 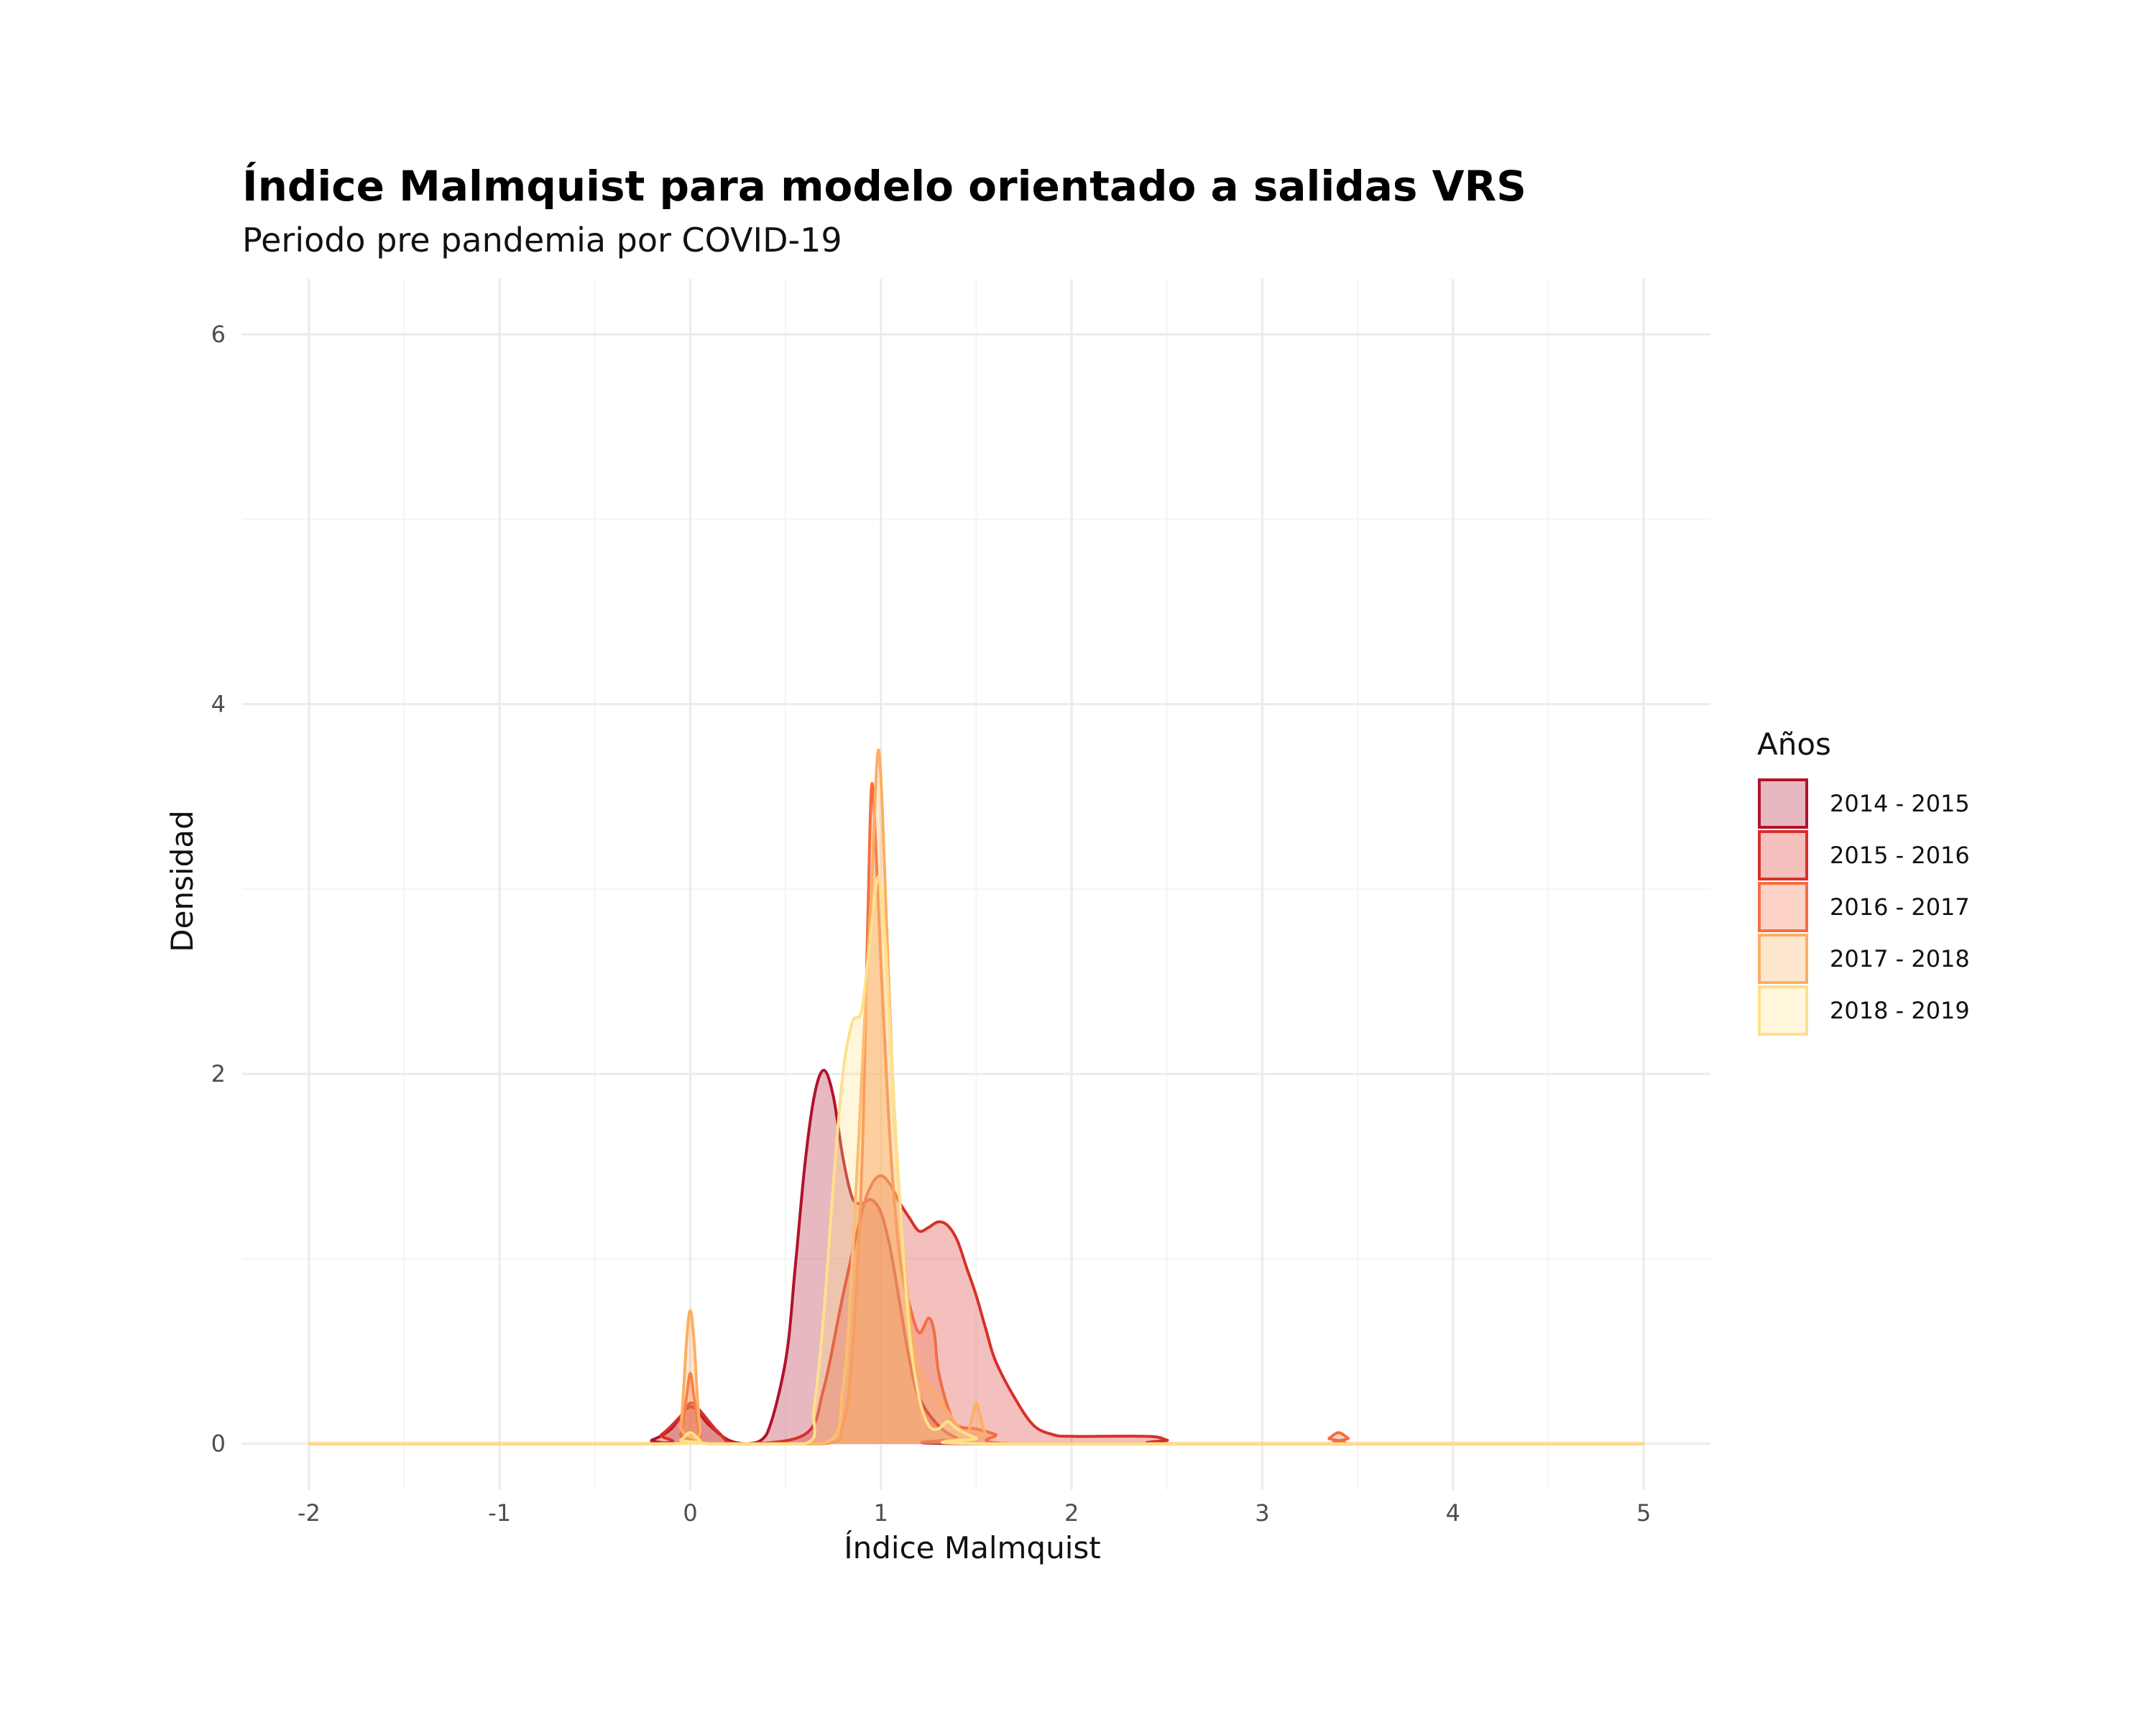 I want to click on x-tick-label: 5, so click(x=1644, y=1513).